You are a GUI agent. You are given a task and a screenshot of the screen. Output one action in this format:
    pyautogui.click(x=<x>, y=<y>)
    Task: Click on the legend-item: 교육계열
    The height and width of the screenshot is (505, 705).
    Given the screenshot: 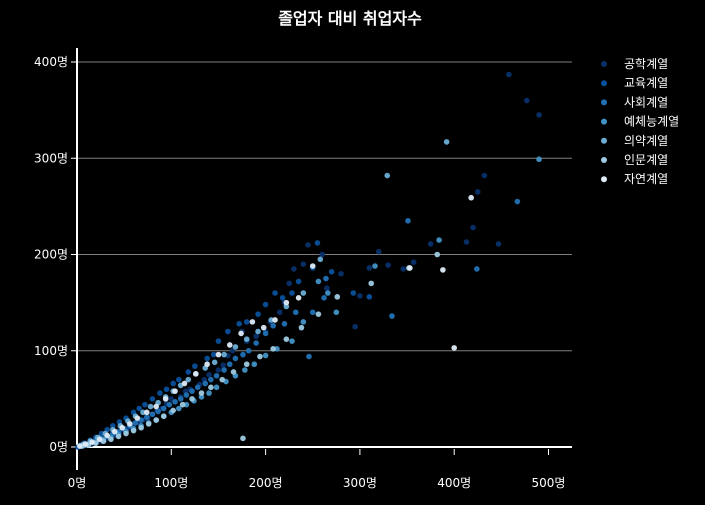 What is the action you would take?
    pyautogui.click(x=634, y=83)
    